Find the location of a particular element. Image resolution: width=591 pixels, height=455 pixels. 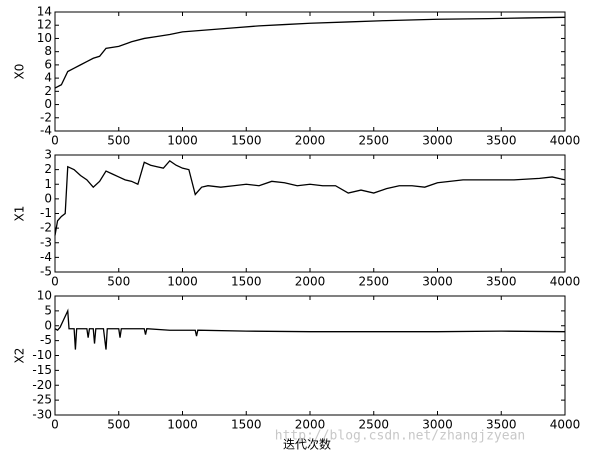

watermark: http://blog.csdn.net/zhangjzyean is located at coordinates (400, 436).